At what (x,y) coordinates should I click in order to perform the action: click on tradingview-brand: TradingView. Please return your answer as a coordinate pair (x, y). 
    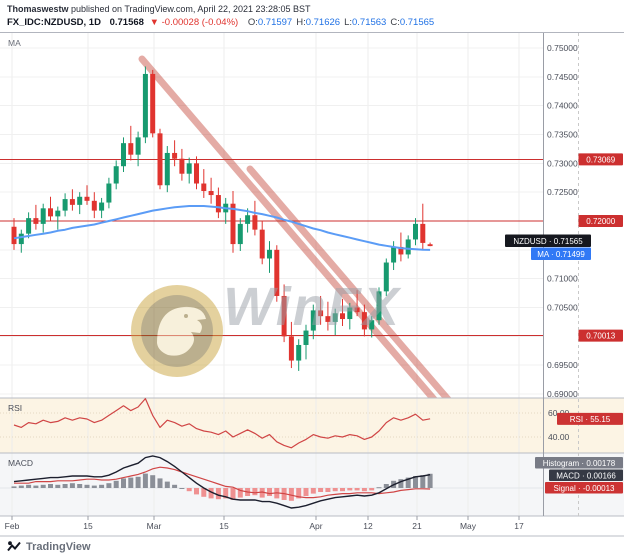
    Looking at the image, I should click on (58, 547).